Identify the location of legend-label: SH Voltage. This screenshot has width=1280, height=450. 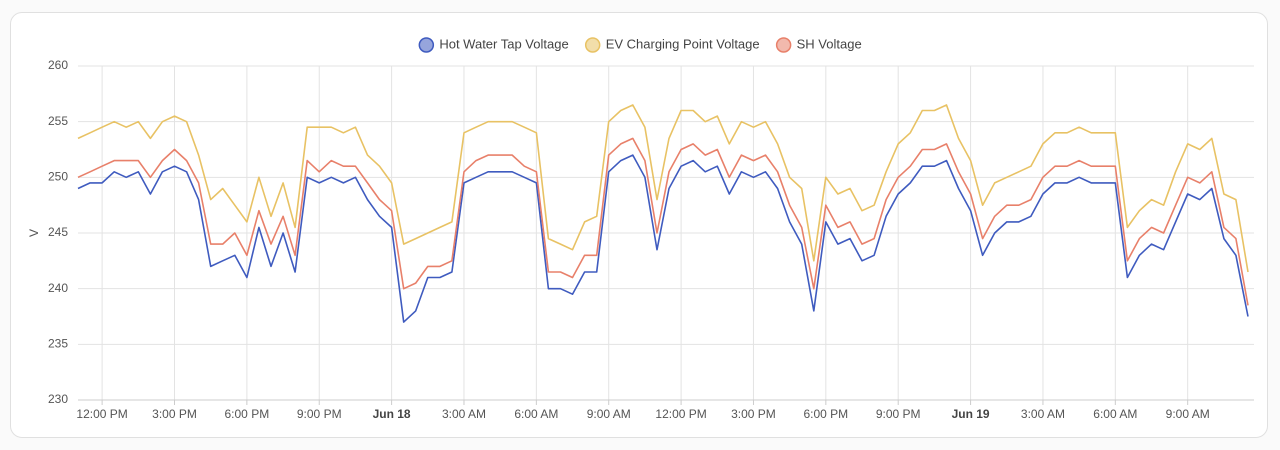
(829, 43).